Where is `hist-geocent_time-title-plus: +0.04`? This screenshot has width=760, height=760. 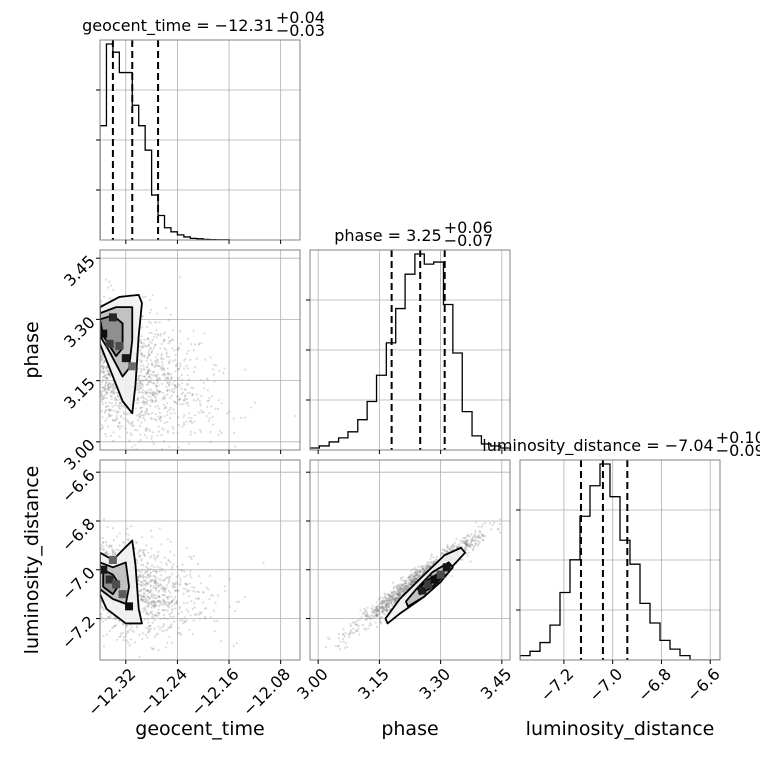
hist-geocent_time-title-plus: +0.04 is located at coordinates (300, 17).